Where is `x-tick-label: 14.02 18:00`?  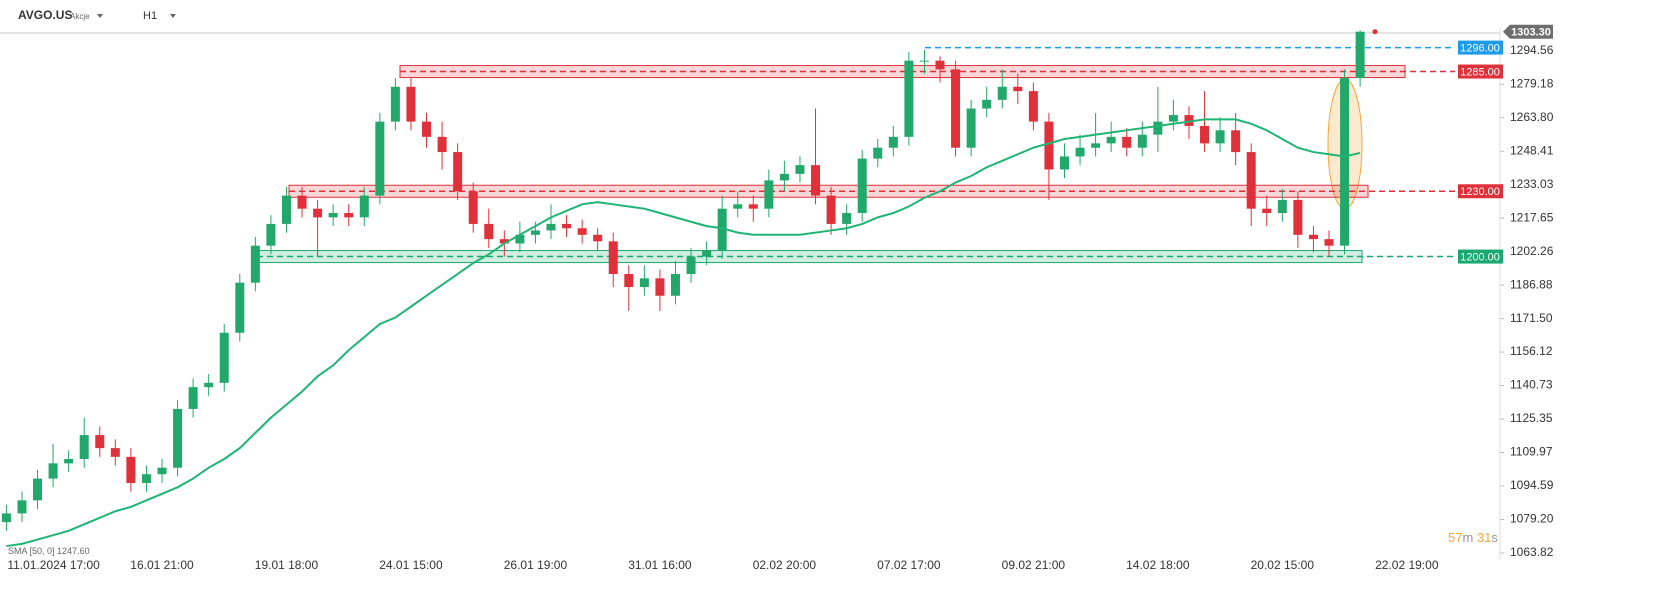 x-tick-label: 14.02 18:00 is located at coordinates (1158, 565).